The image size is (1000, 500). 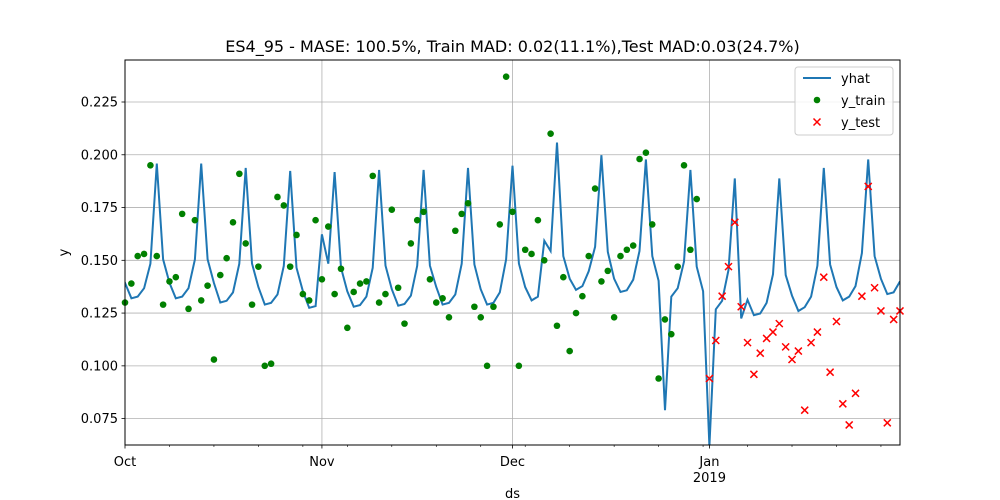 What do you see at coordinates (860, 123) in the screenshot?
I see `legend-y-test-label: y_test` at bounding box center [860, 123].